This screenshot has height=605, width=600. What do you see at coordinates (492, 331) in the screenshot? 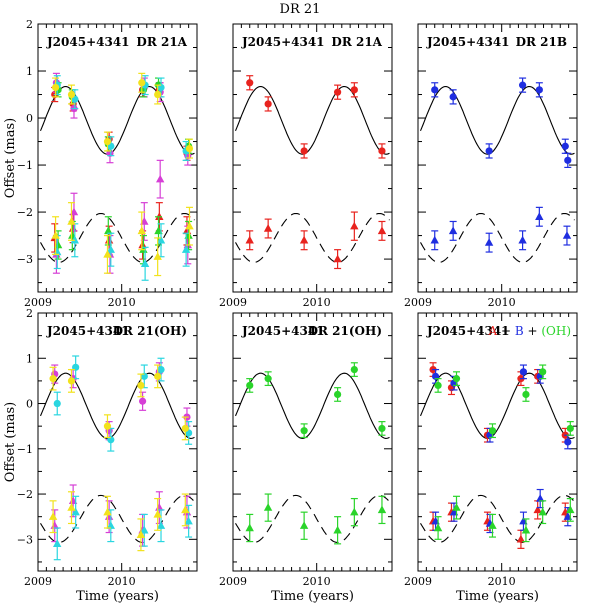
I see `combo-label-part: A` at bounding box center [492, 331].